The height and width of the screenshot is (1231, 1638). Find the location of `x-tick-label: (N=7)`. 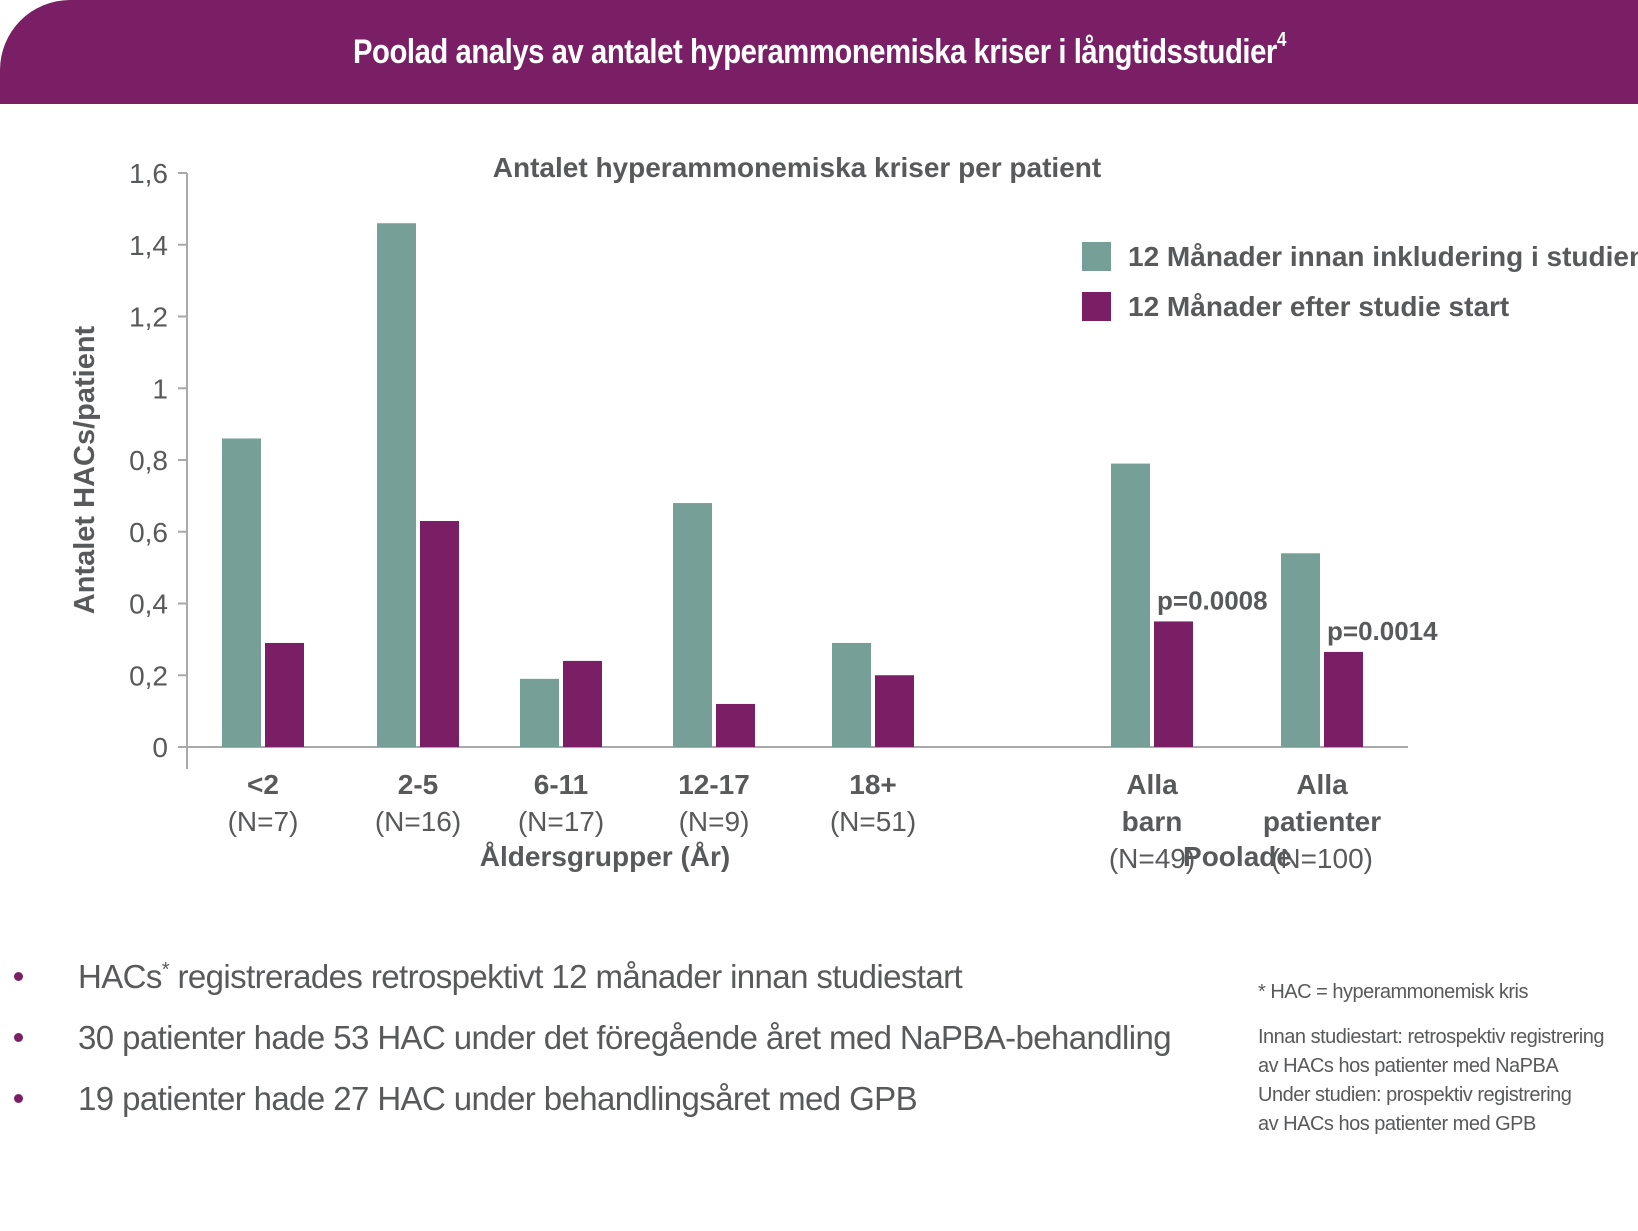

x-tick-label: (N=7) is located at coordinates (263, 821).